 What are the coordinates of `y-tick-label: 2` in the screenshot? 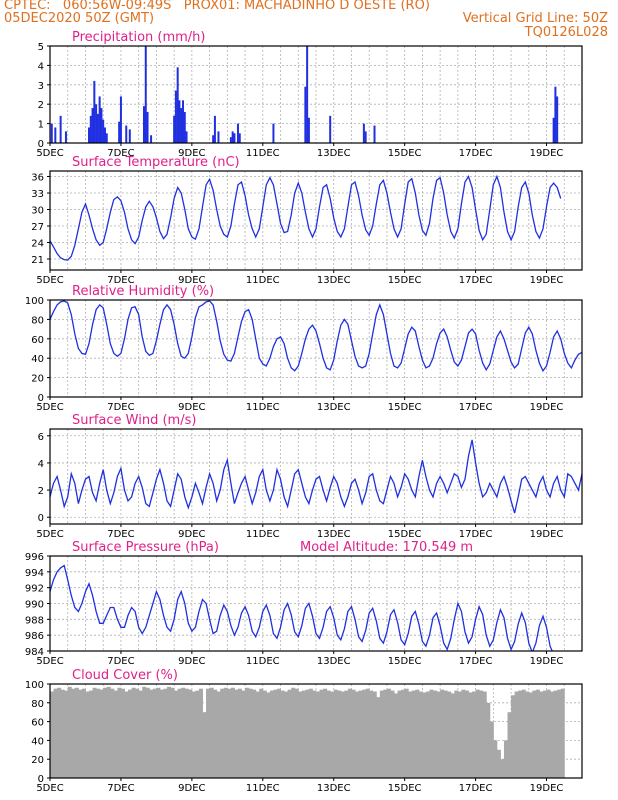 It's located at (41, 491).